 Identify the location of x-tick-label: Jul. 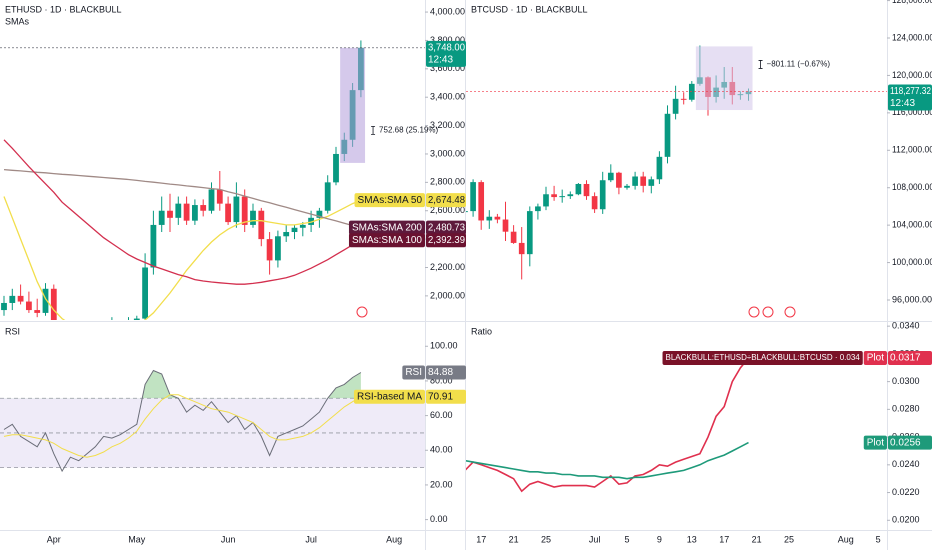
(595, 539).